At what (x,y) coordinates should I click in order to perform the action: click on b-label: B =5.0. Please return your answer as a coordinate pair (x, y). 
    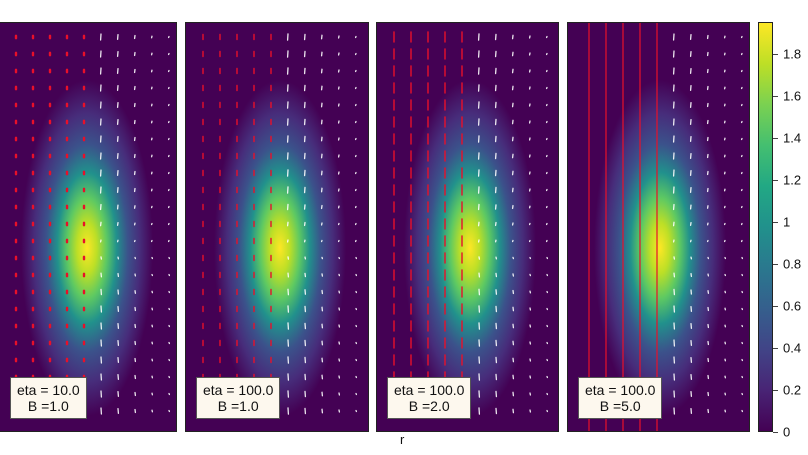
    Looking at the image, I should click on (620, 406).